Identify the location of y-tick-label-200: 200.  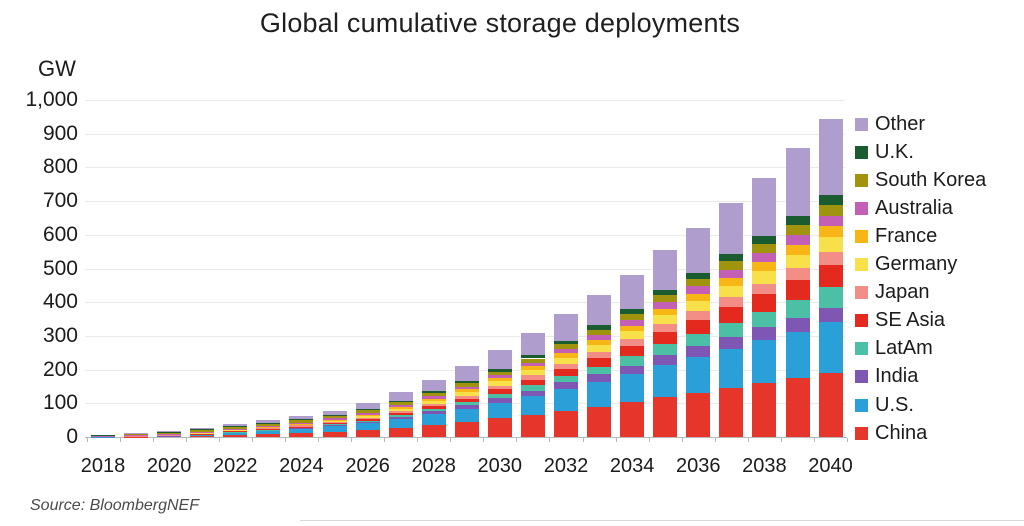
(60, 369).